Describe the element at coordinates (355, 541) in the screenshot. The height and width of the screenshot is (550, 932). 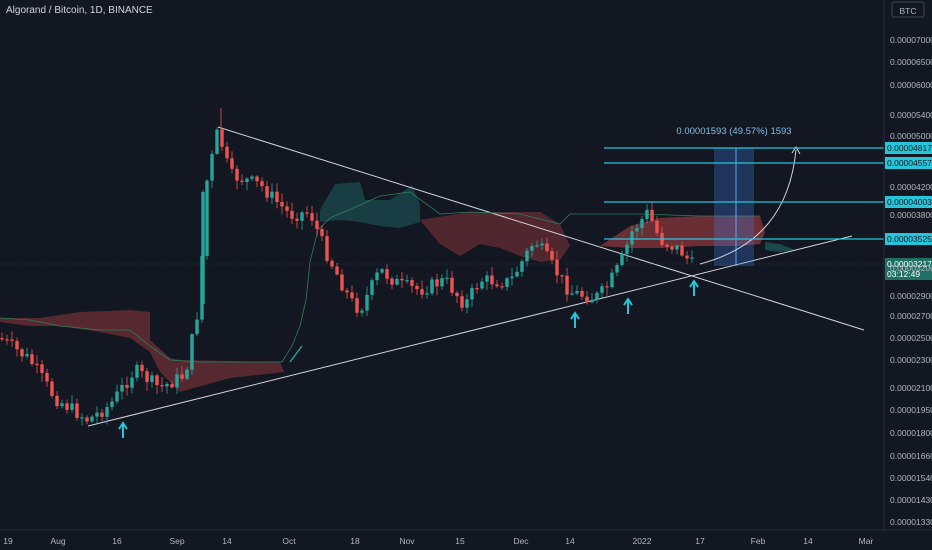
I see `time-tick-label: 18` at that location.